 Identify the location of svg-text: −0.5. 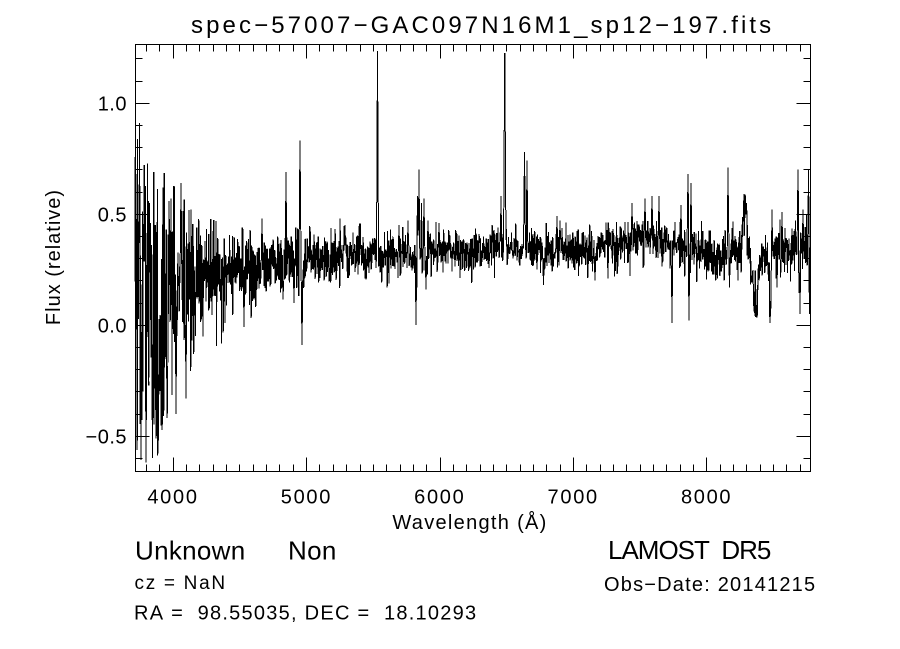
(106, 437).